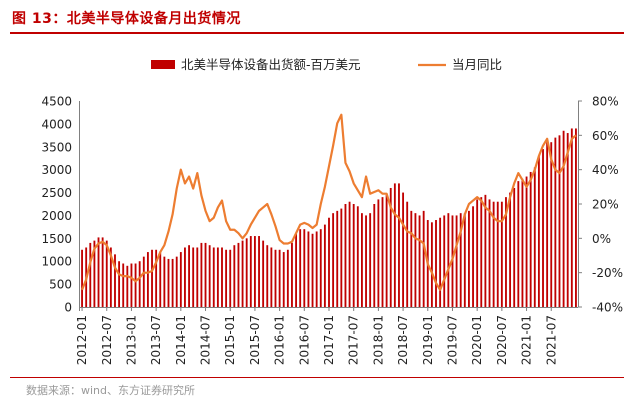 This screenshot has height=418, width=634. I want to click on left-tick-label: 0, so click(68, 308).